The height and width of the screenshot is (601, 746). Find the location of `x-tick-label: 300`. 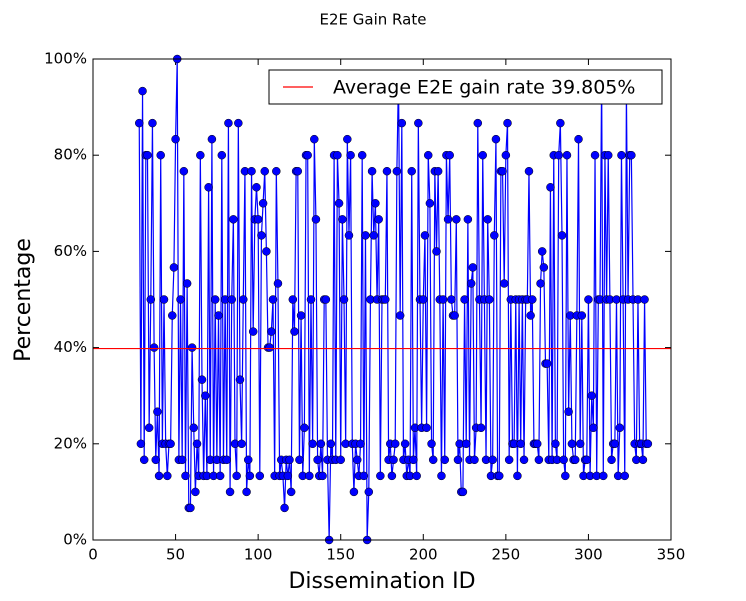

x-tick-label: 300 is located at coordinates (588, 555).